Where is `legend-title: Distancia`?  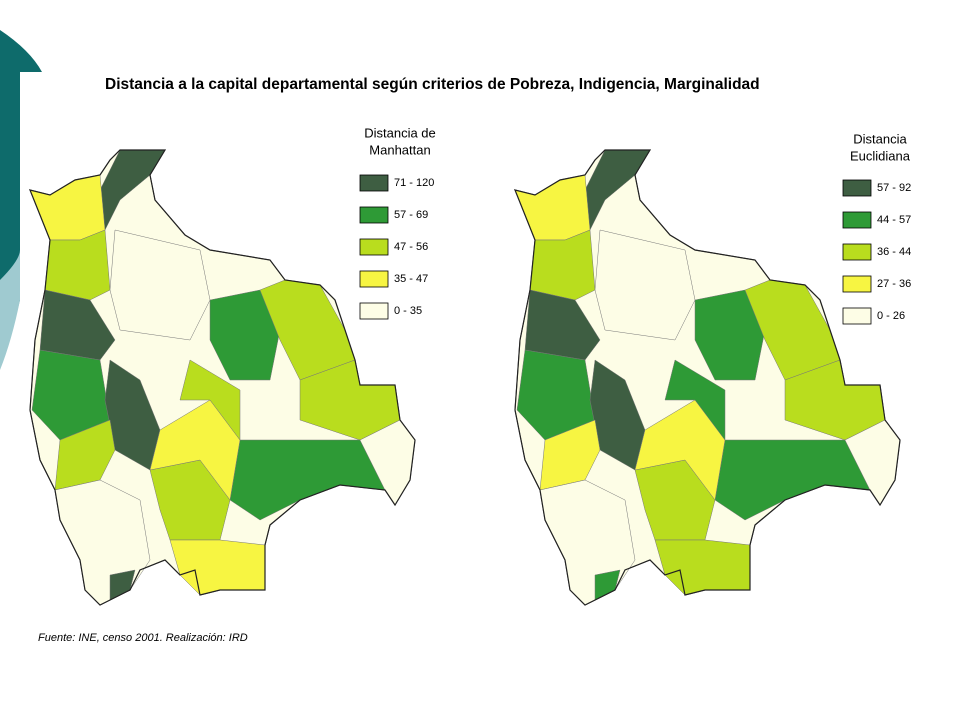 legend-title: Distancia is located at coordinates (880, 138).